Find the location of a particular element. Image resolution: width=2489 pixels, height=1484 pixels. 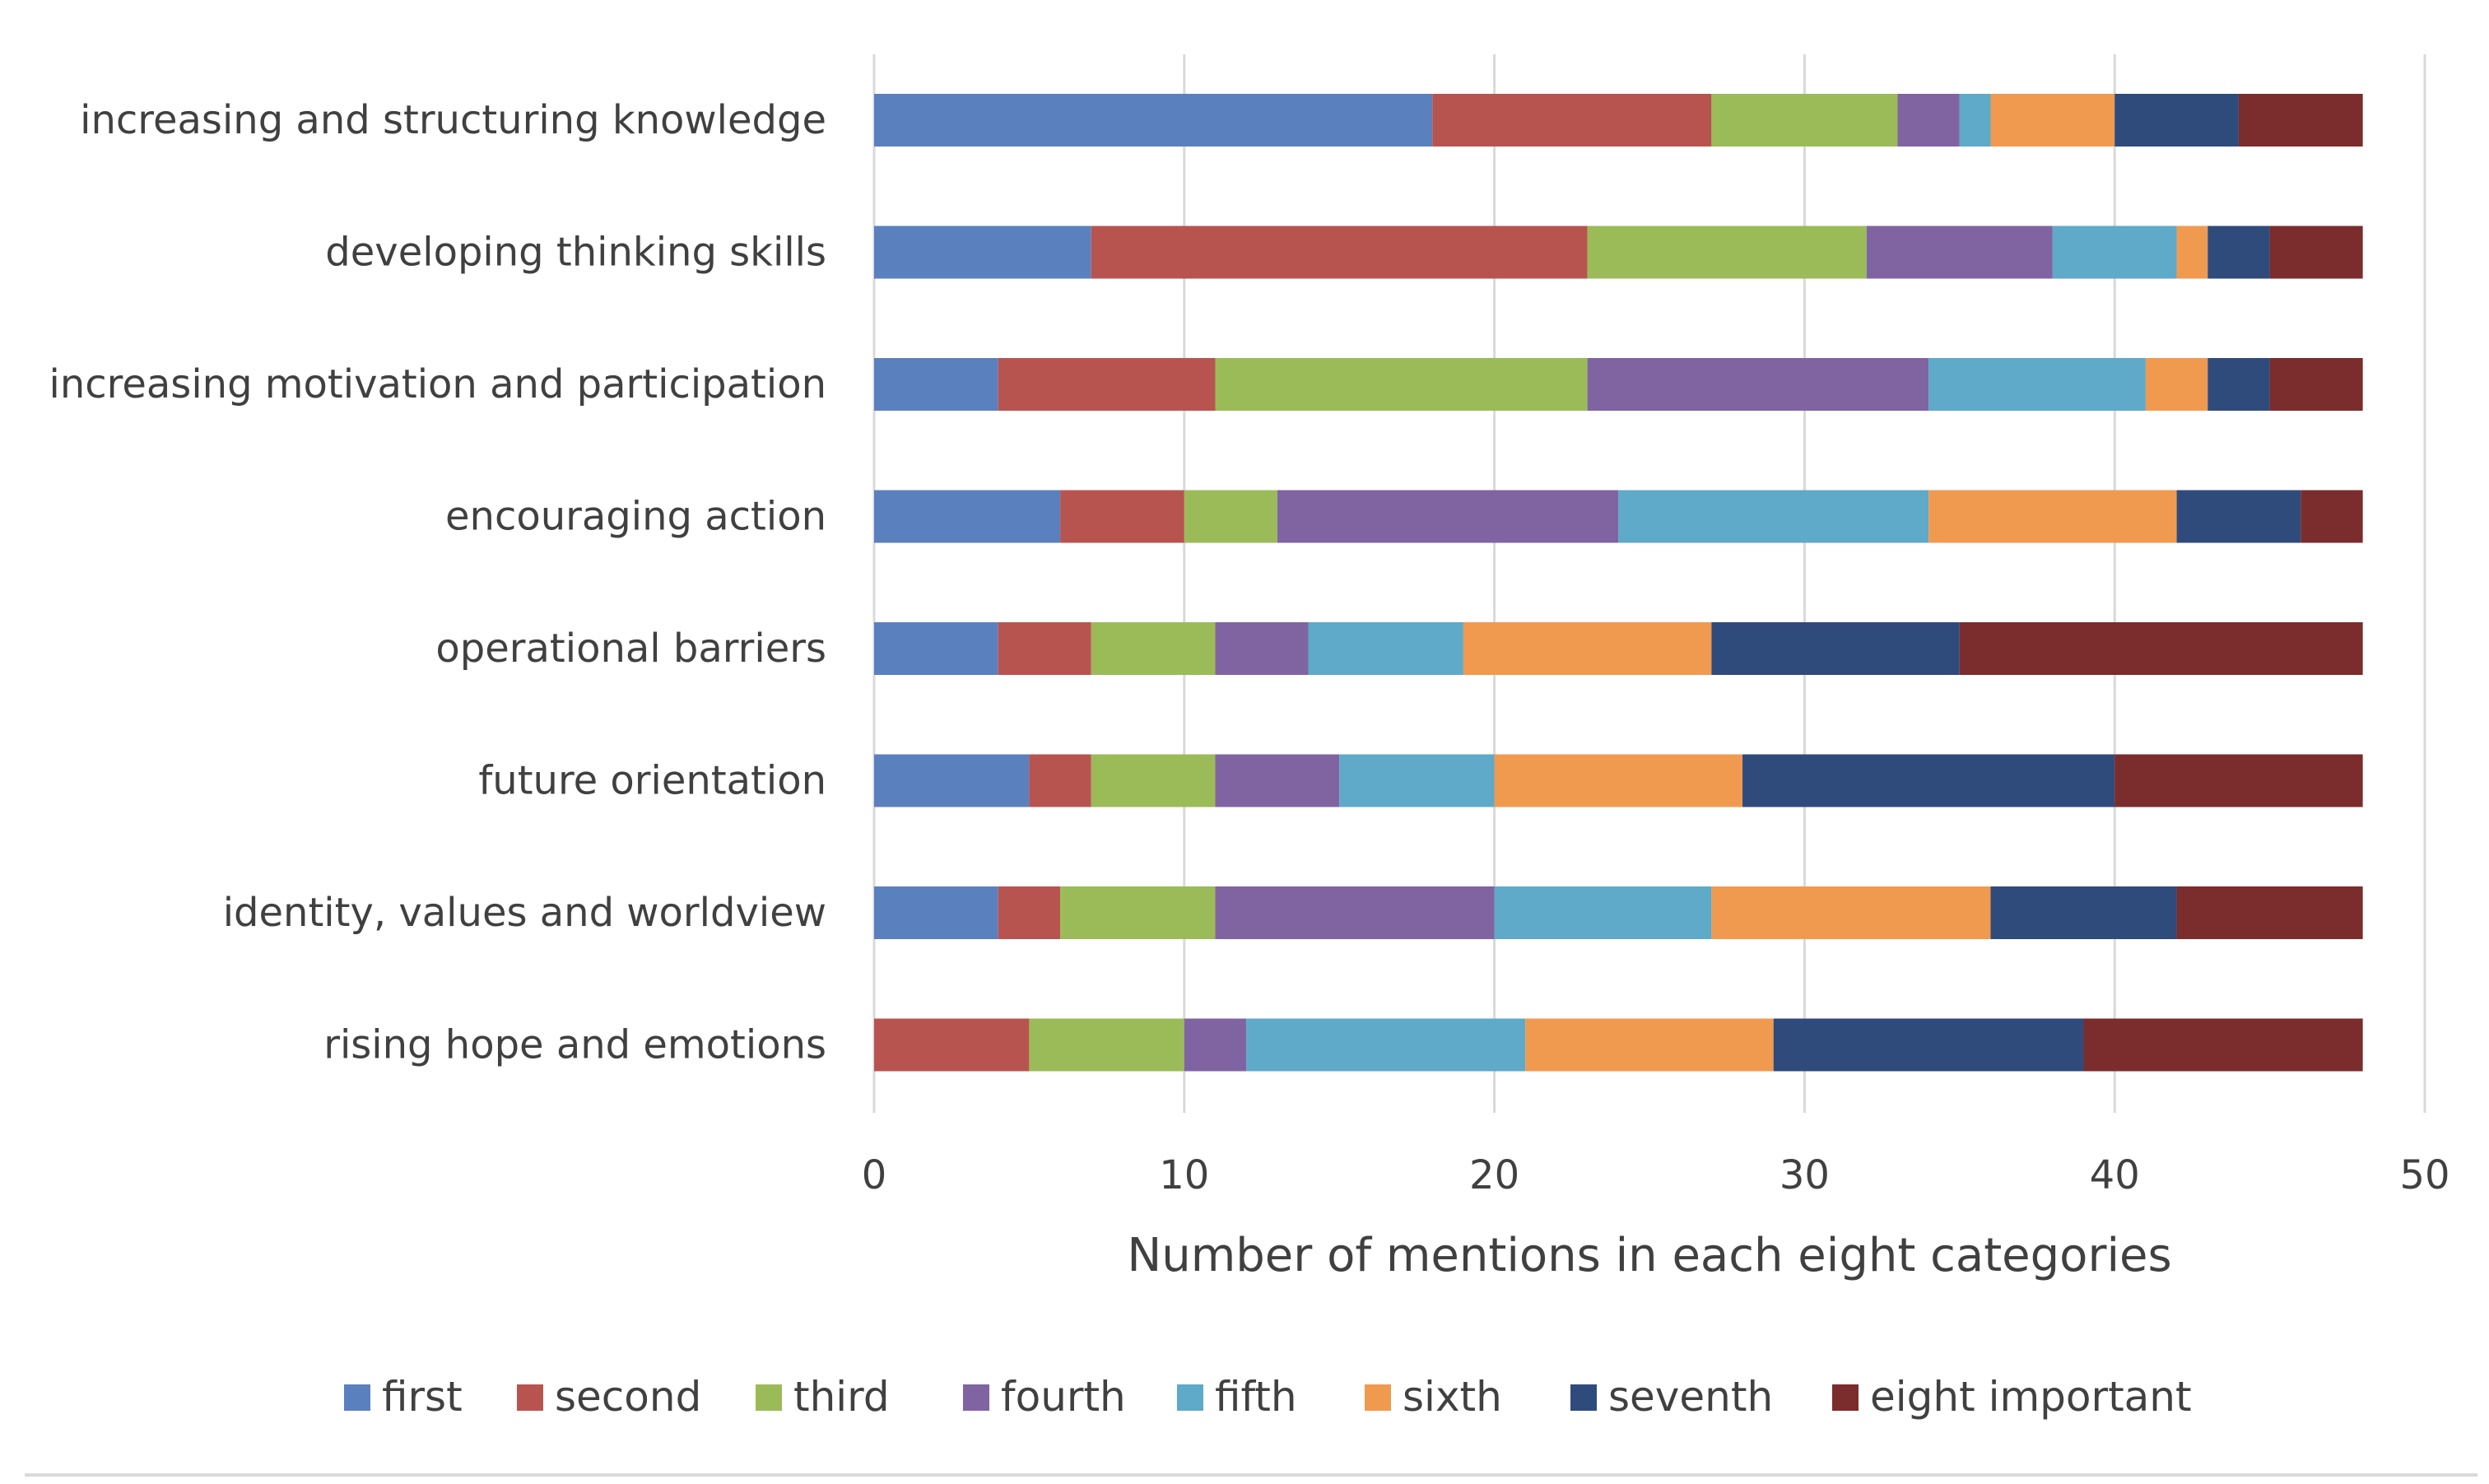

bar-developing-thinking-skills-third is located at coordinates (1727, 252).